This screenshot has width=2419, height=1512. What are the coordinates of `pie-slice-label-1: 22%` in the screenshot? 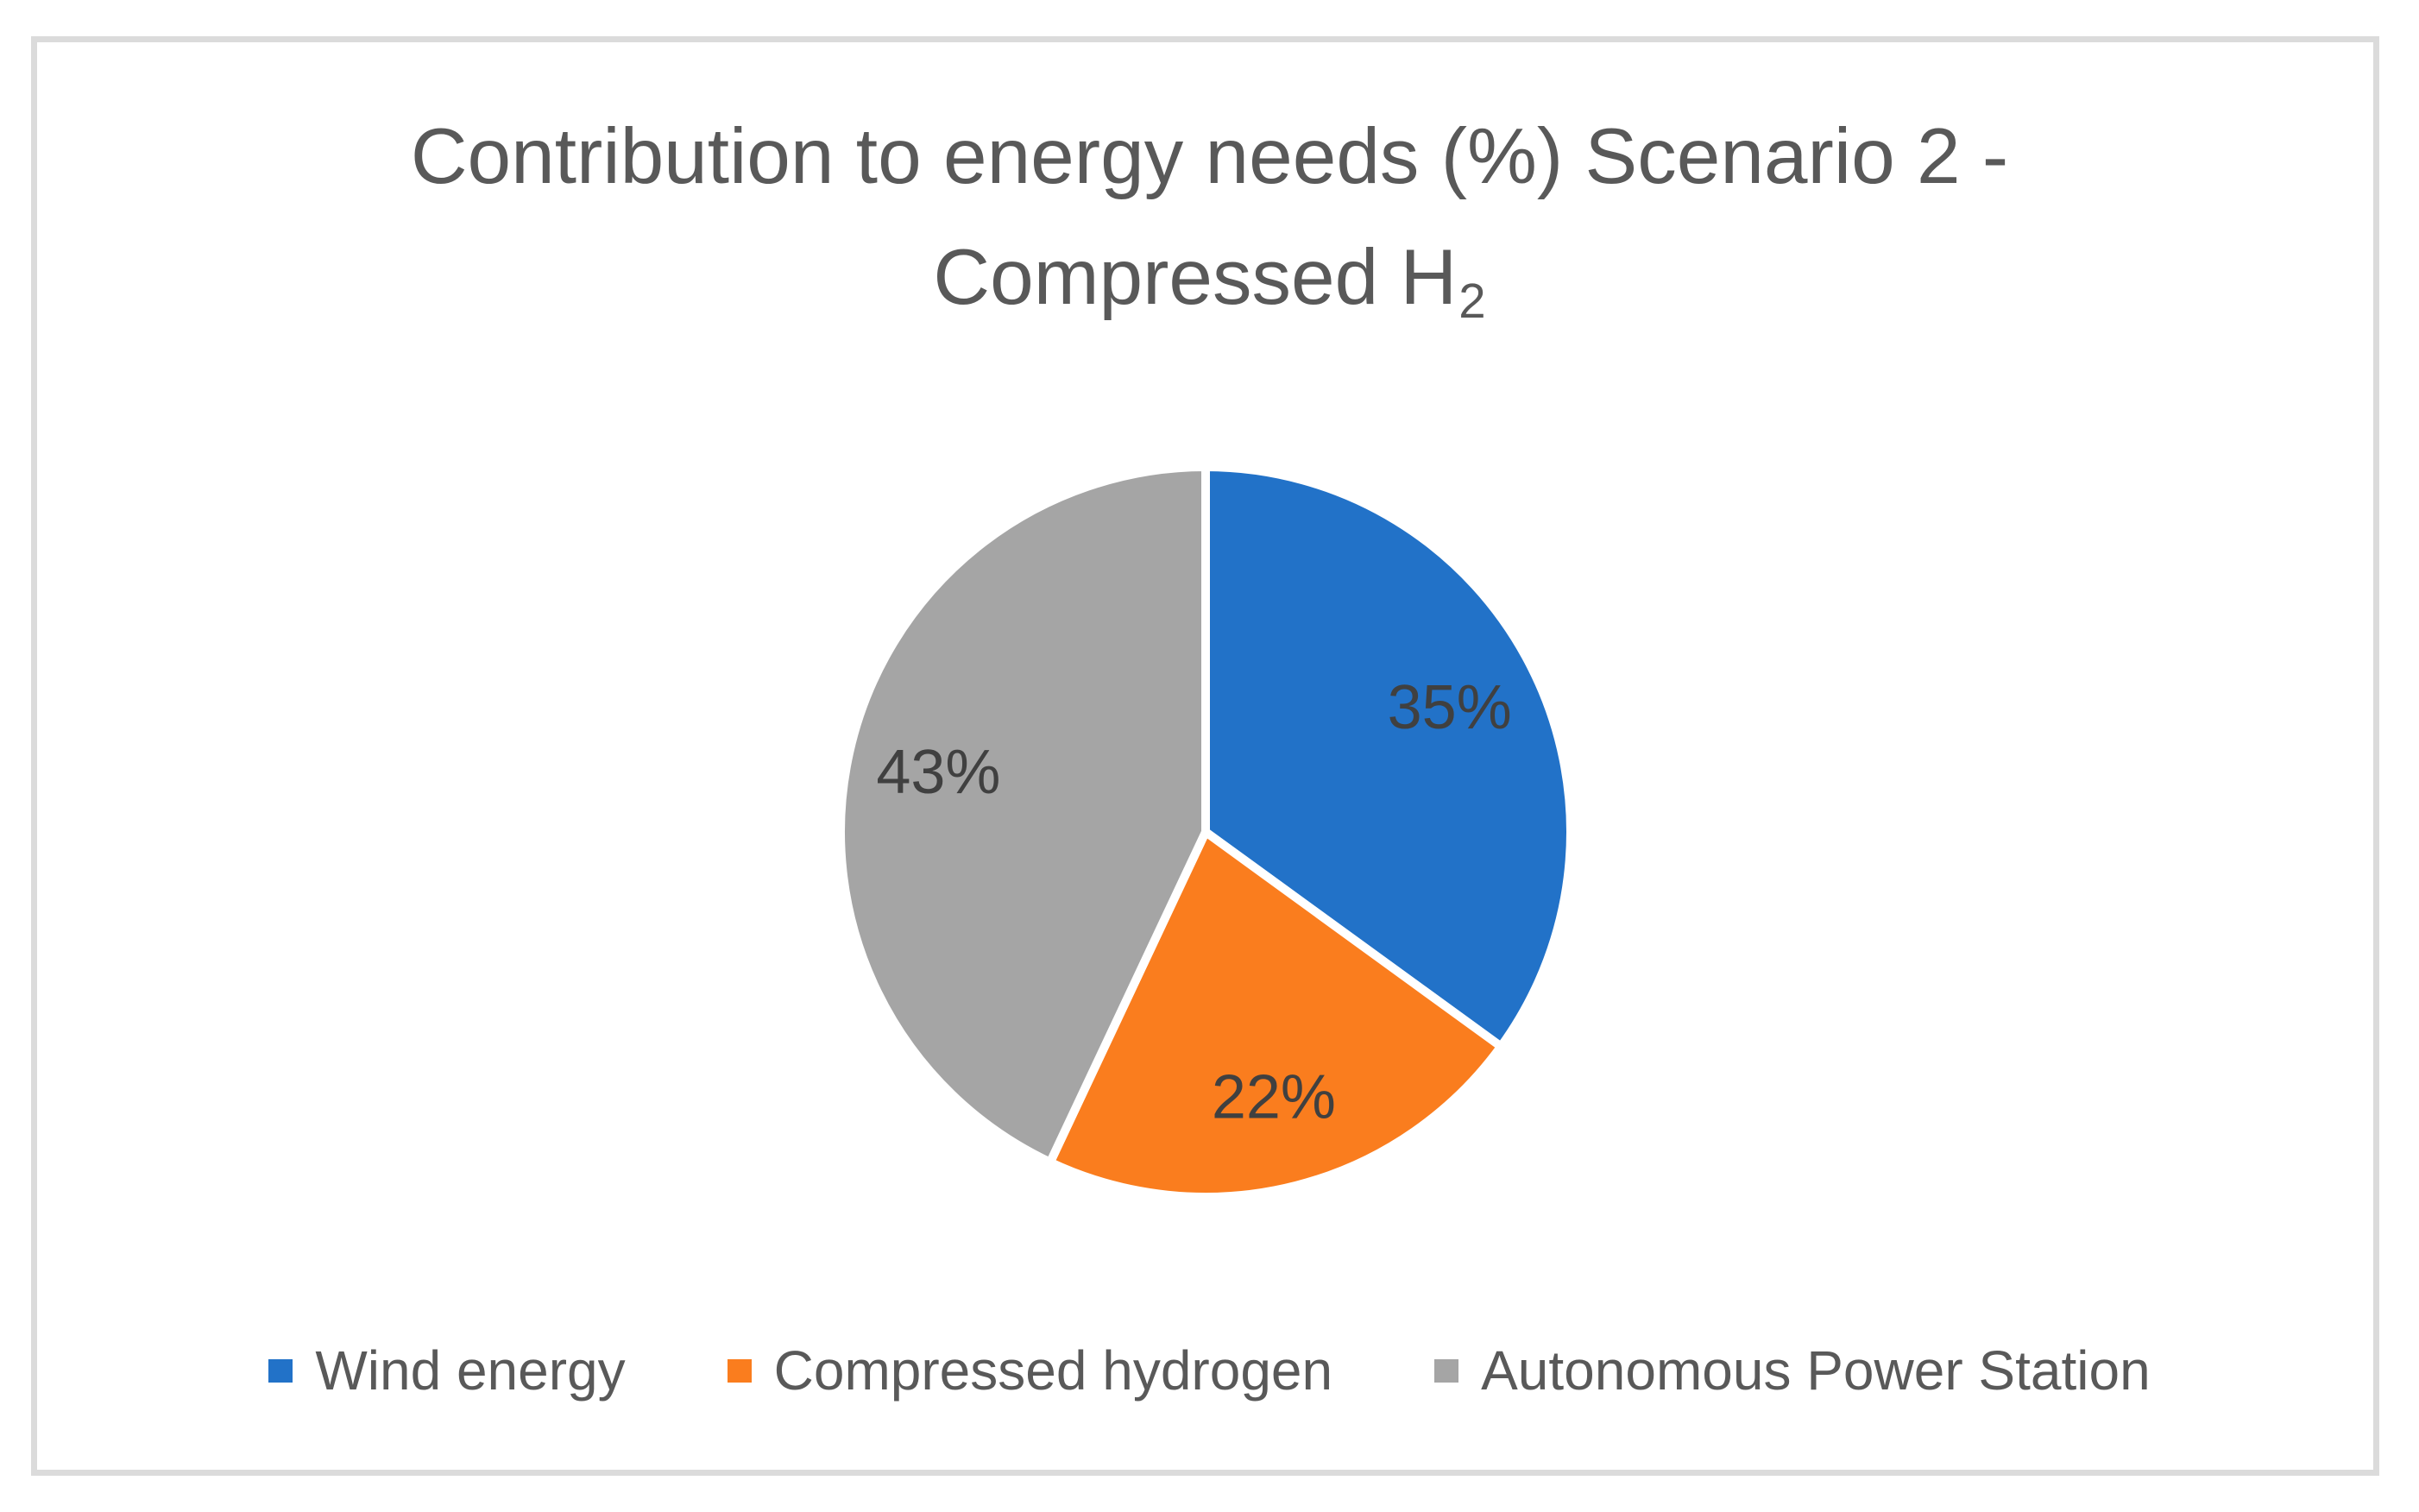 It's located at (1274, 1097).